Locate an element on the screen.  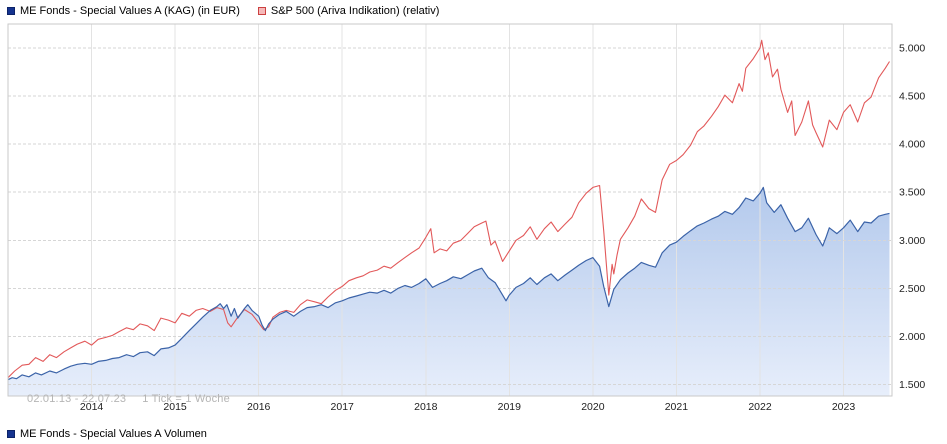
x-axis-year-label: 2016 is located at coordinates (259, 407).